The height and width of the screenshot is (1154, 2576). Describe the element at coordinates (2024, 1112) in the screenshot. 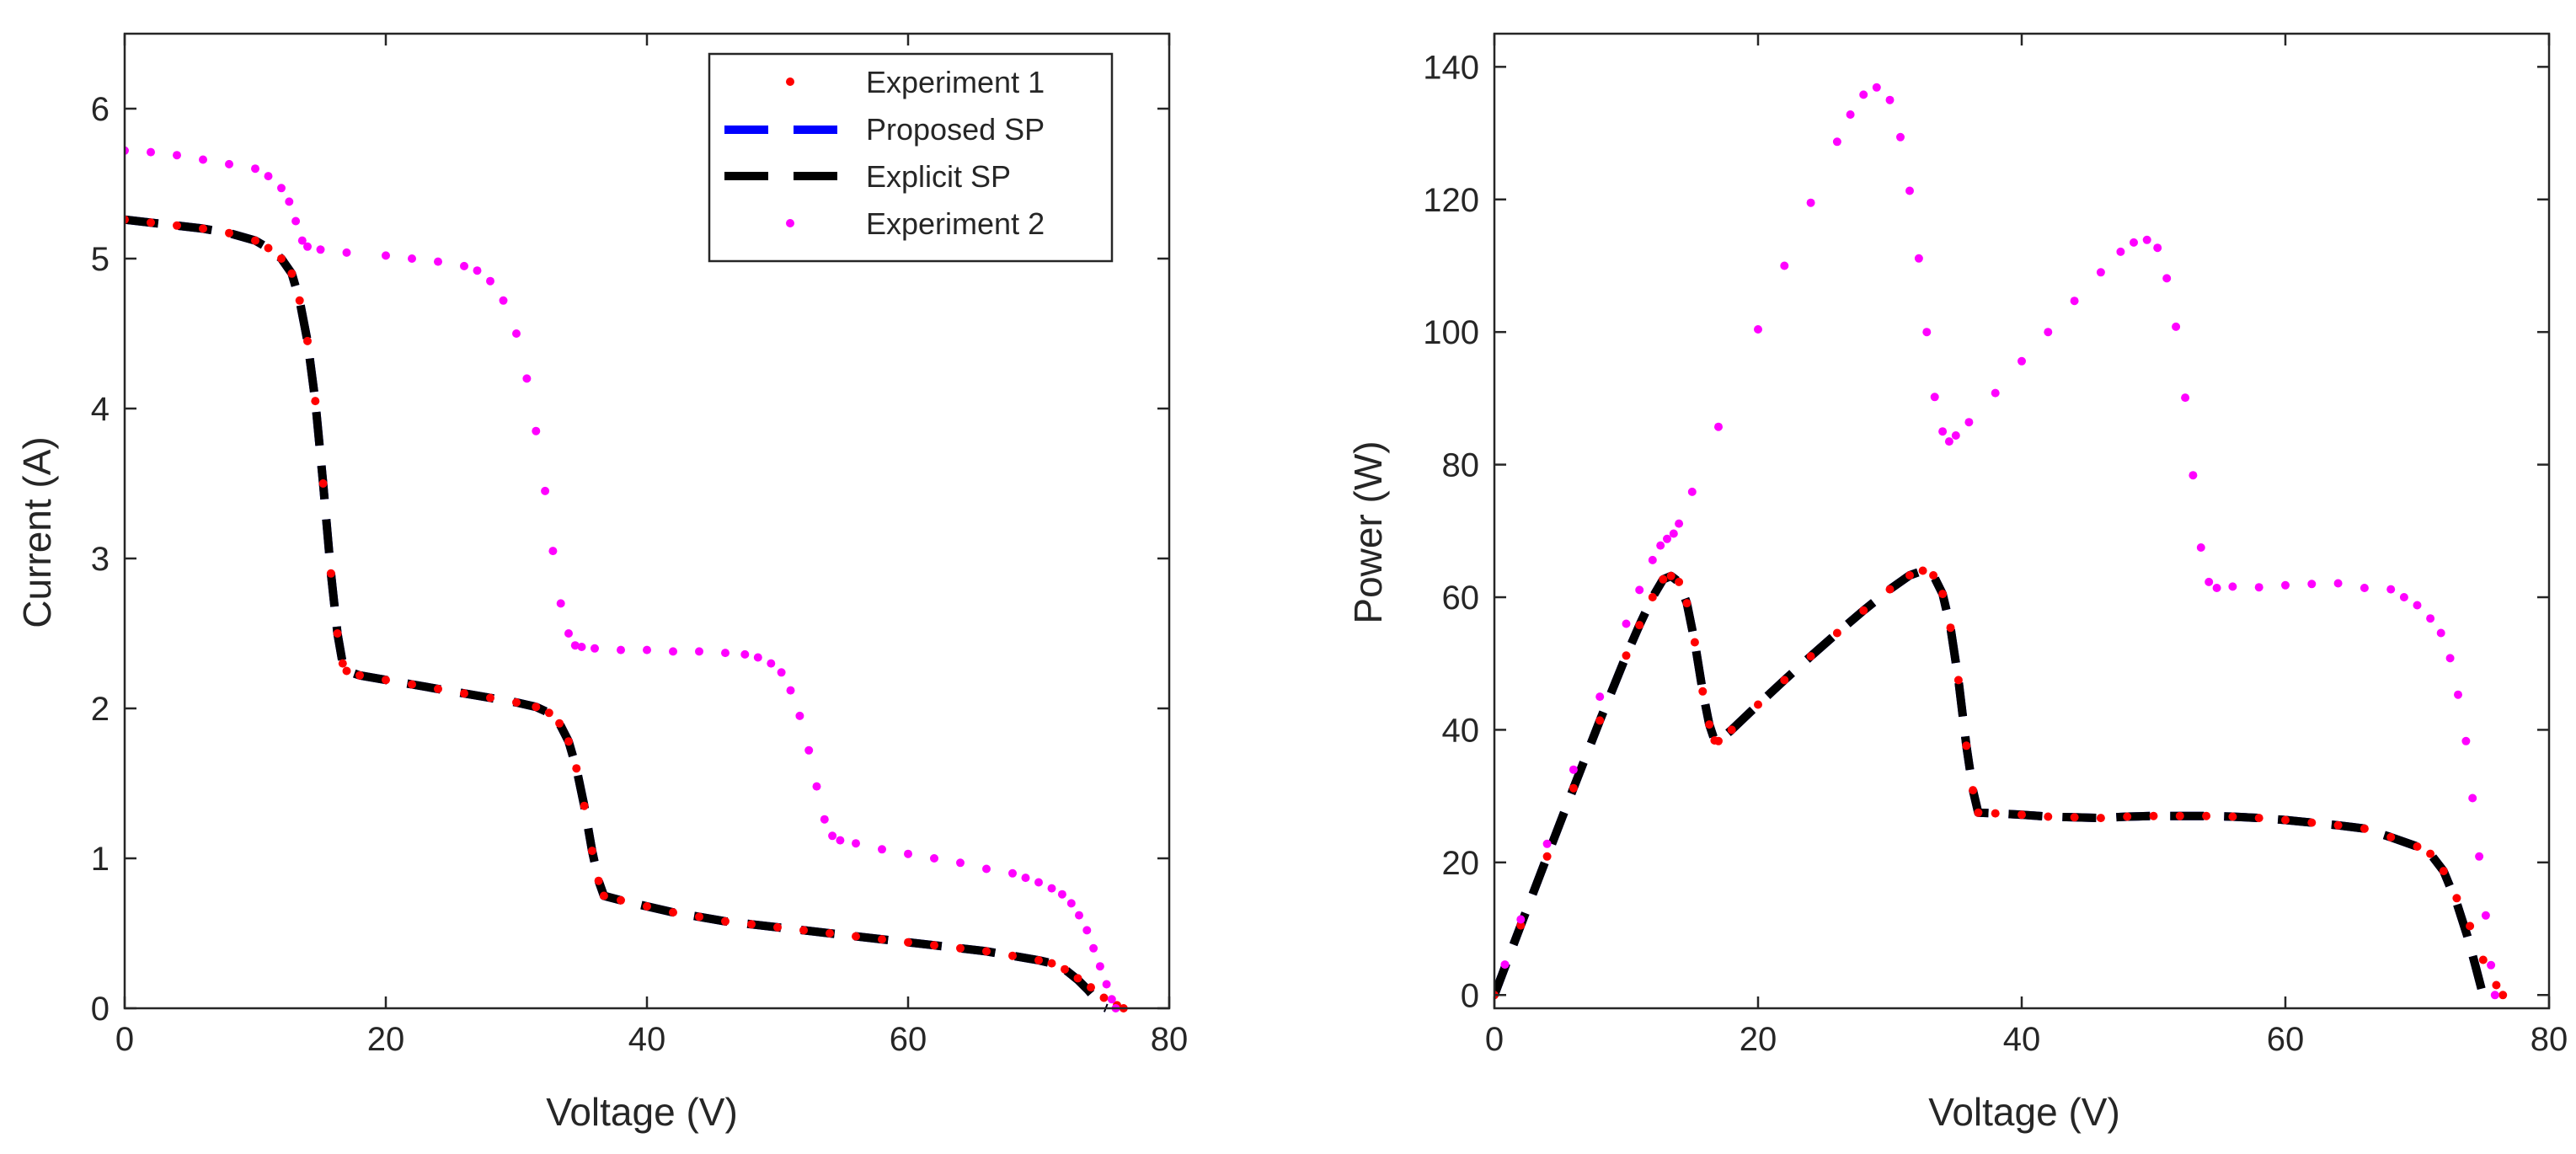

I see `pv-x-axis-label: Voltage (V)` at that location.